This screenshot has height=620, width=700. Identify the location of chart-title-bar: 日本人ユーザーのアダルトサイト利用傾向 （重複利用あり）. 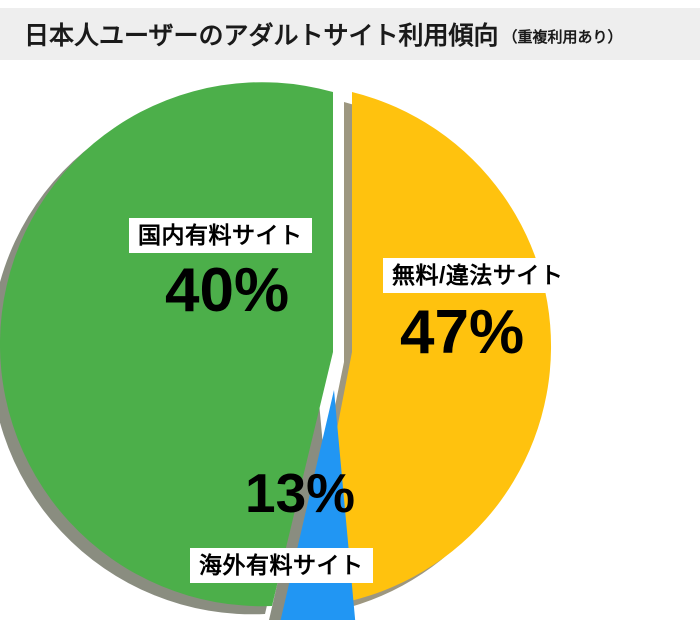
(350, 34).